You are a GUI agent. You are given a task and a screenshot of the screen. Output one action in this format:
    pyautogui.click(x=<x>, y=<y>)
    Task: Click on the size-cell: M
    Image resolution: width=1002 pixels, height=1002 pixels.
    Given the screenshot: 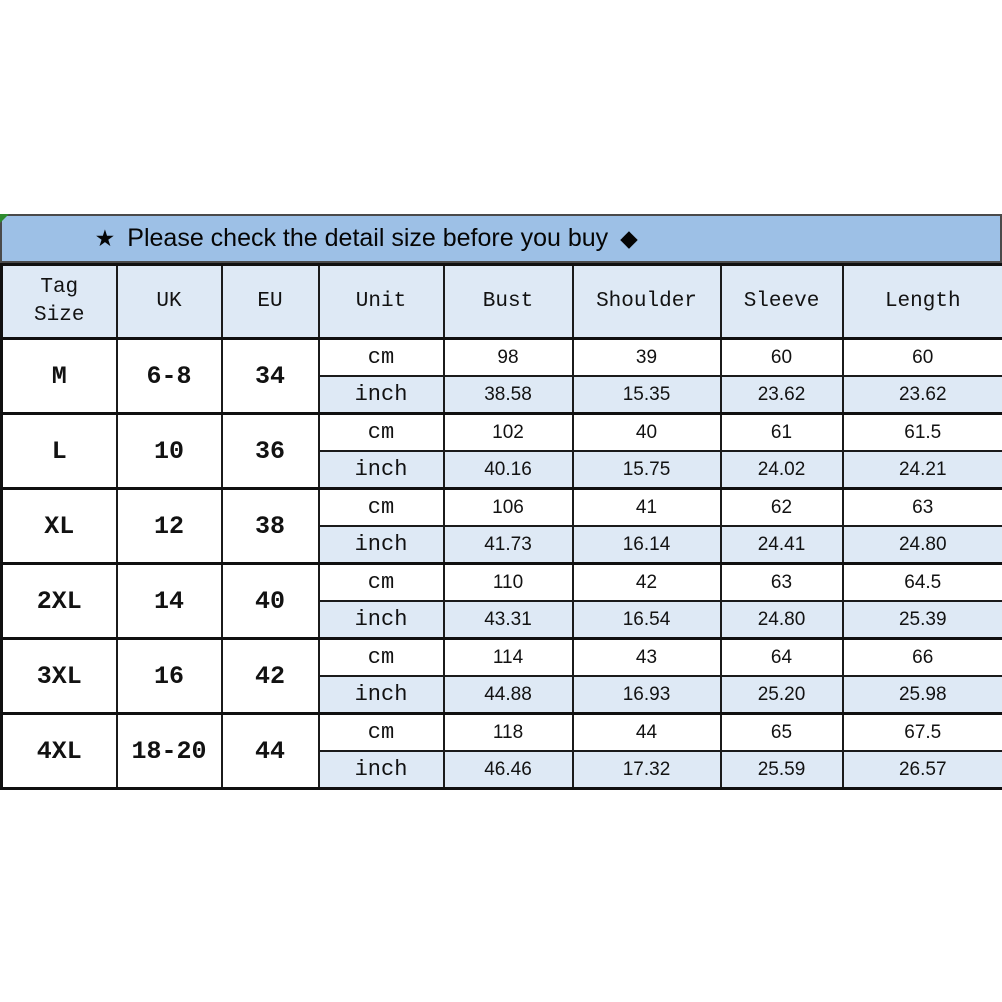 What is the action you would take?
    pyautogui.click(x=59, y=376)
    